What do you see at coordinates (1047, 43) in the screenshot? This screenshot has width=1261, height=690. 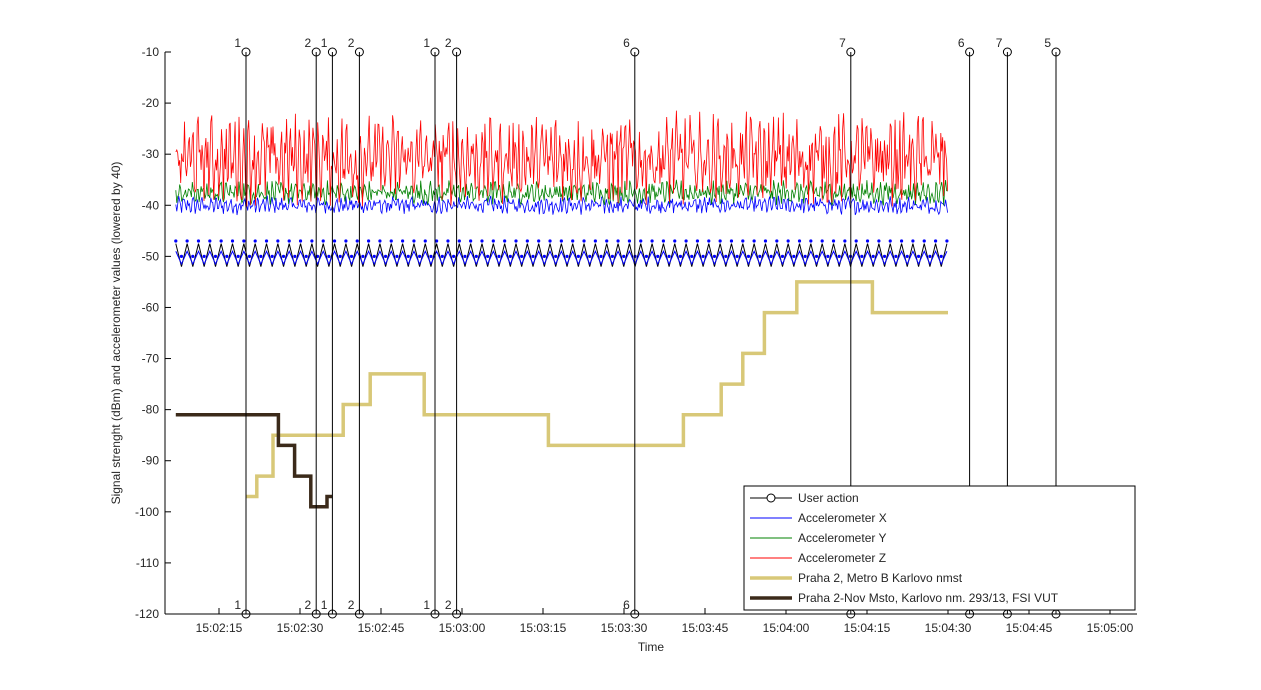 I see `user-action-label-top: 5` at bounding box center [1047, 43].